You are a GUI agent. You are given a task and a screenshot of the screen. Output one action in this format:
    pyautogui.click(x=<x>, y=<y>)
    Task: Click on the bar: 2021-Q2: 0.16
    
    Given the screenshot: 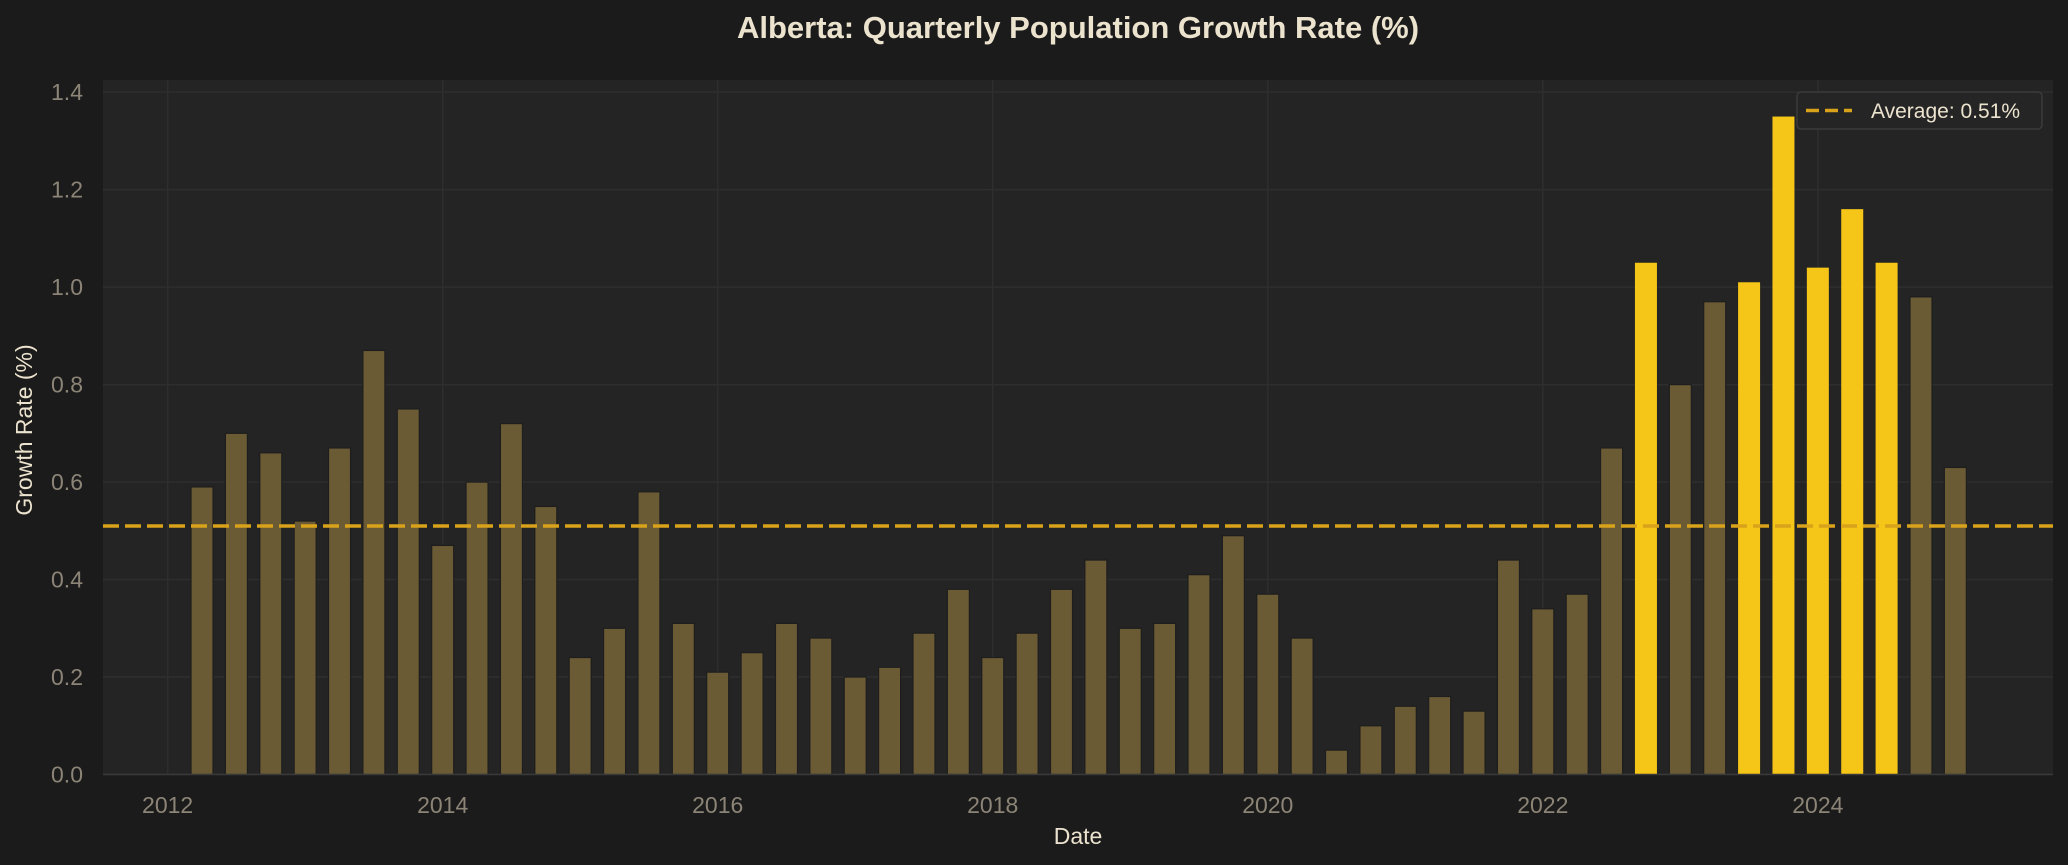 What is the action you would take?
    pyautogui.click(x=1440, y=735)
    